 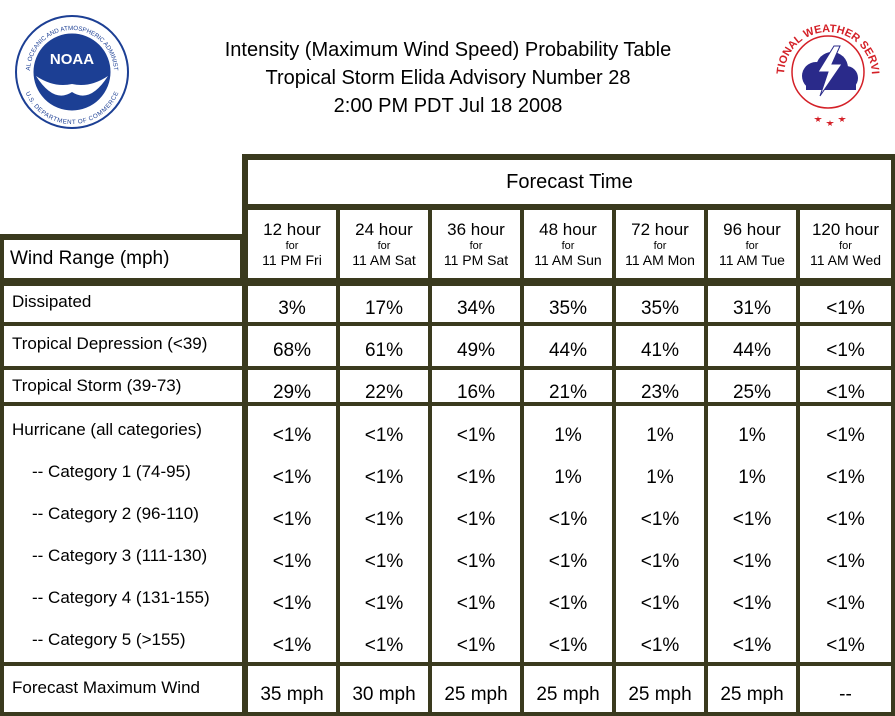 What do you see at coordinates (115, 513) in the screenshot?
I see `row-label: -- Category 2 (96-110)` at bounding box center [115, 513].